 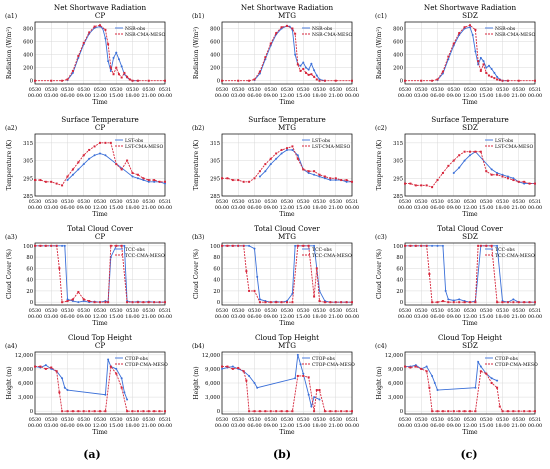 I want to click on chart-subtitle: MTG, so click(x=287, y=236).